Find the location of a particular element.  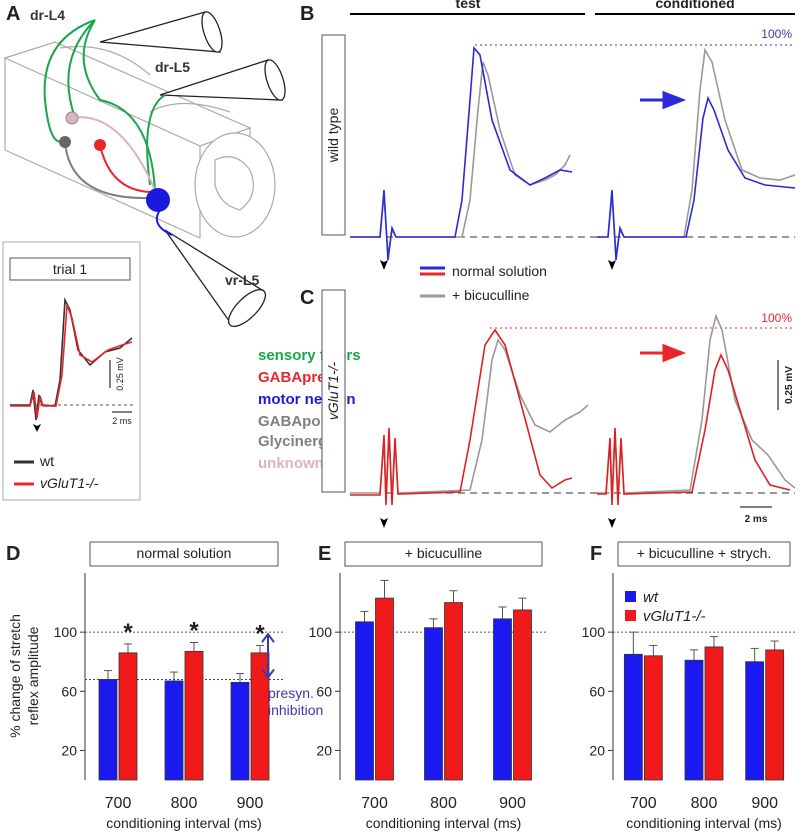

root-label: vr-L5 is located at coordinates (242, 280).